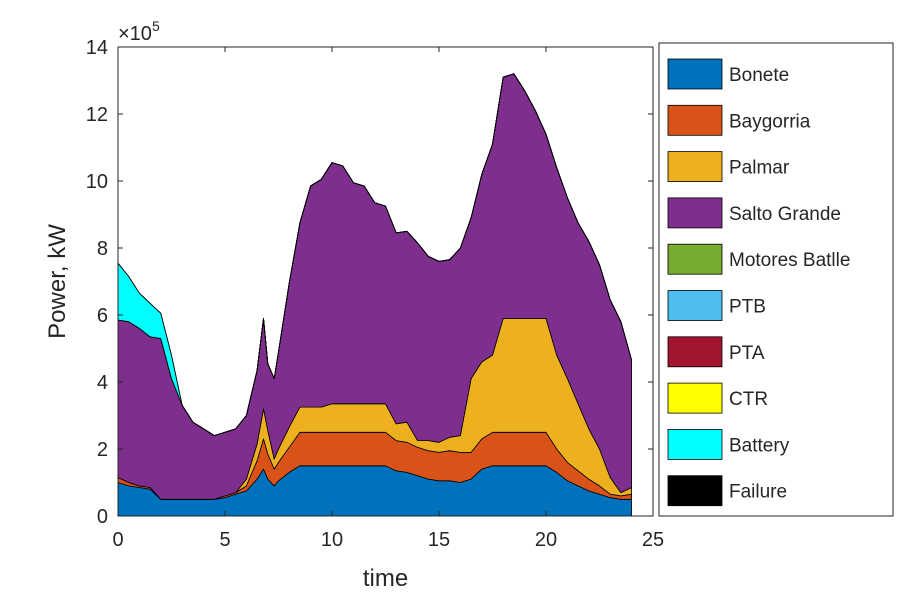  I want to click on x-axis-label: time, so click(385, 578).